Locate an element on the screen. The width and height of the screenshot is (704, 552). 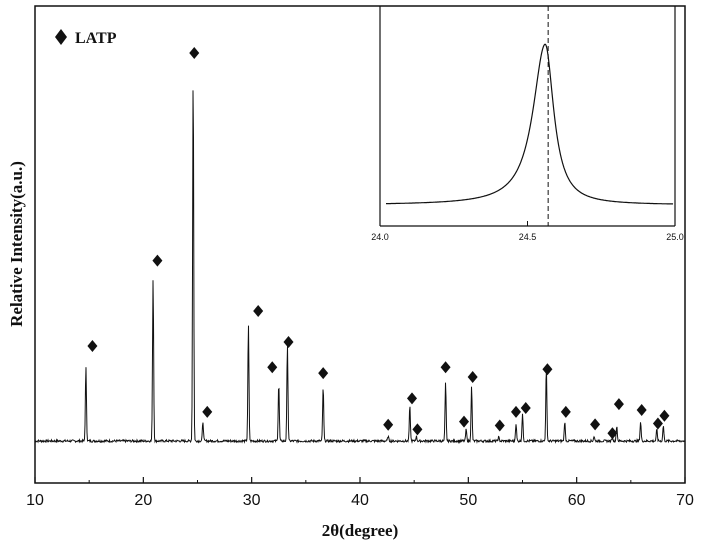
x-axis-title: 2θ(degree) is located at coordinates (360, 530).